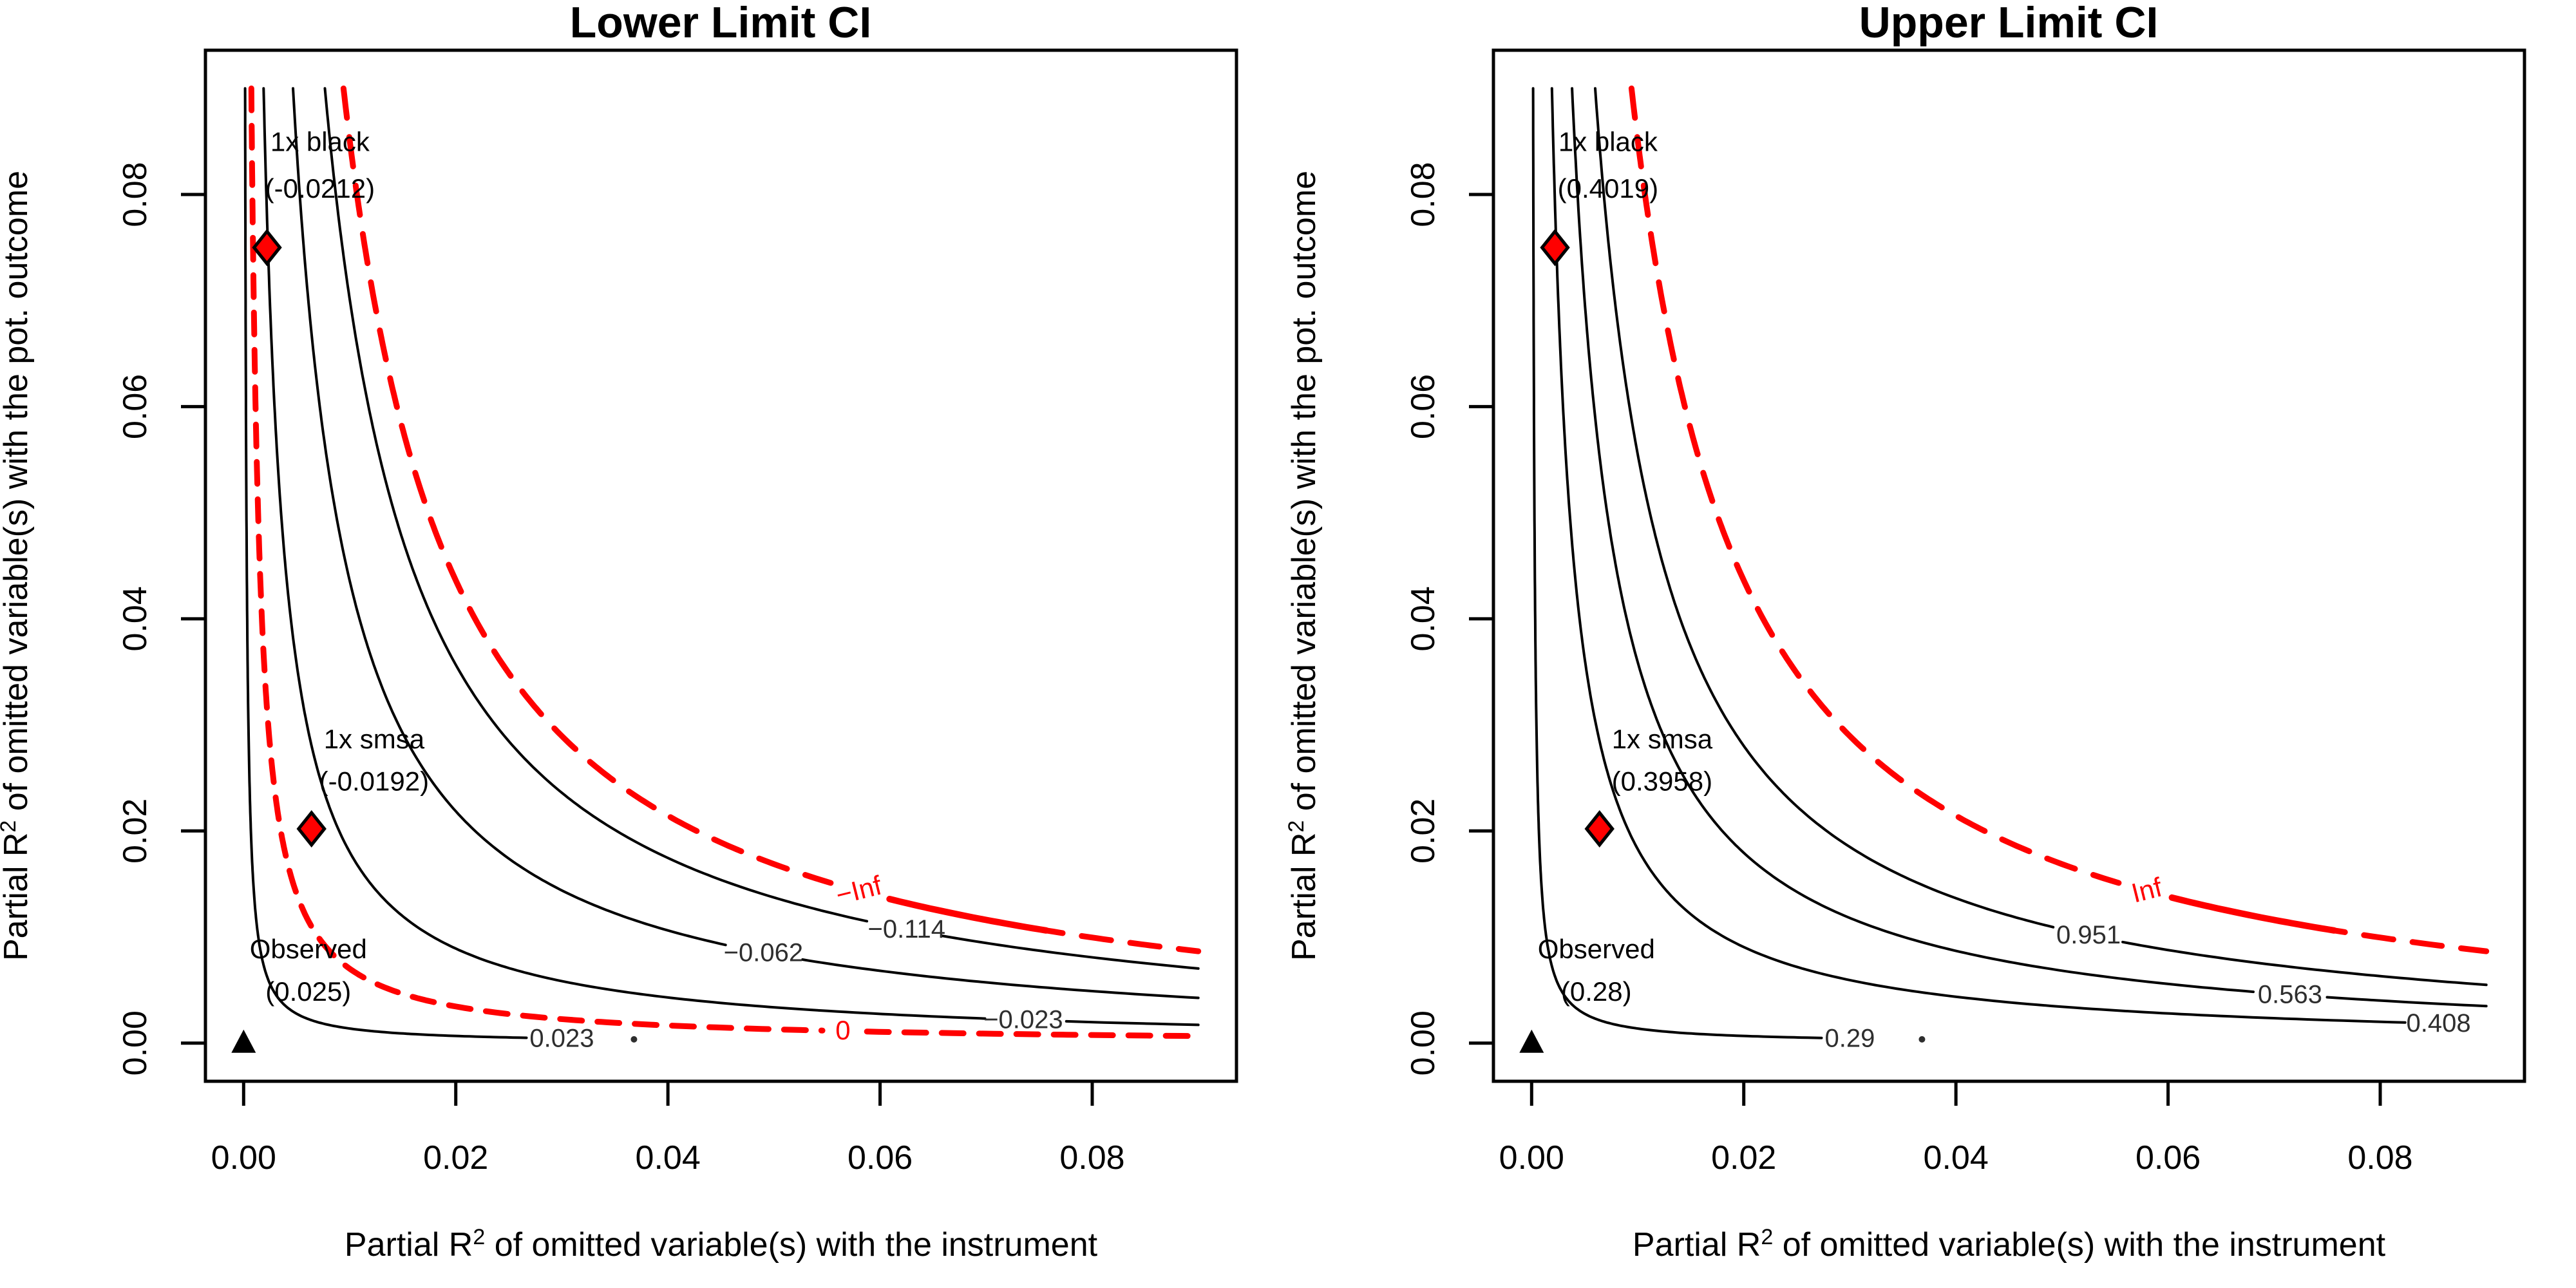 This screenshot has height=1288, width=2576. I want to click on left-panel-title: Lower Limit CI, so click(720, 24).